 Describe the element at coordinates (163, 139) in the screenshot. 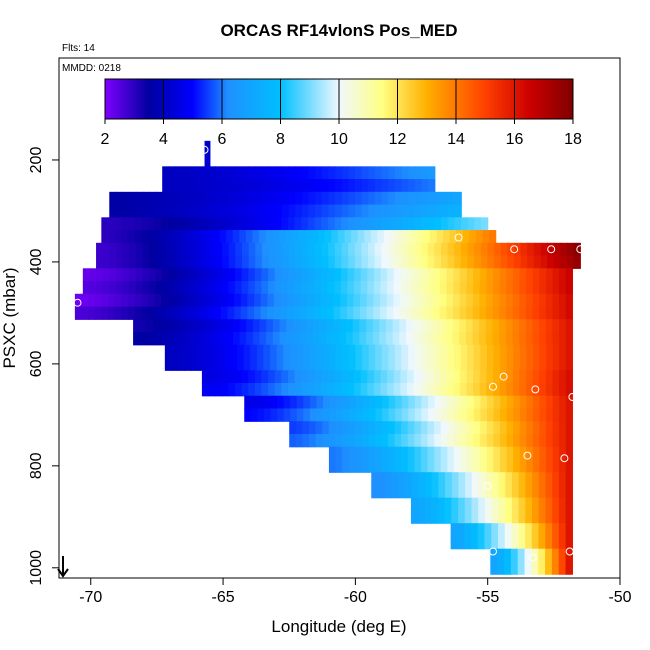

I see `colorbar-tick-label: 4` at that location.